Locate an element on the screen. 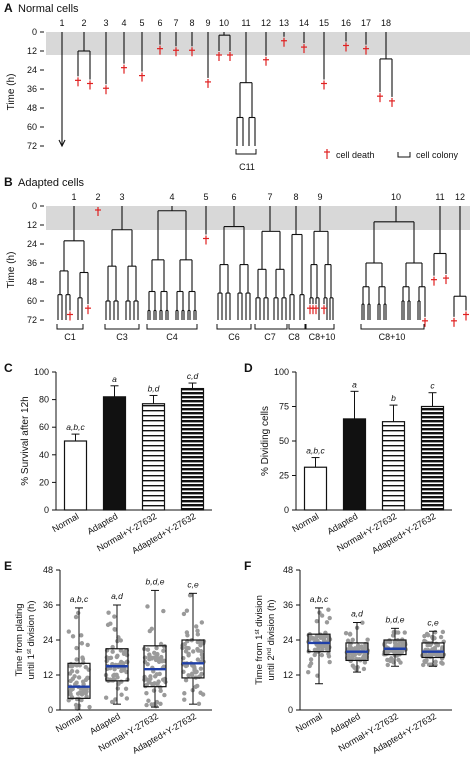  legend: cell death cell colony is located at coordinates (391, 154).